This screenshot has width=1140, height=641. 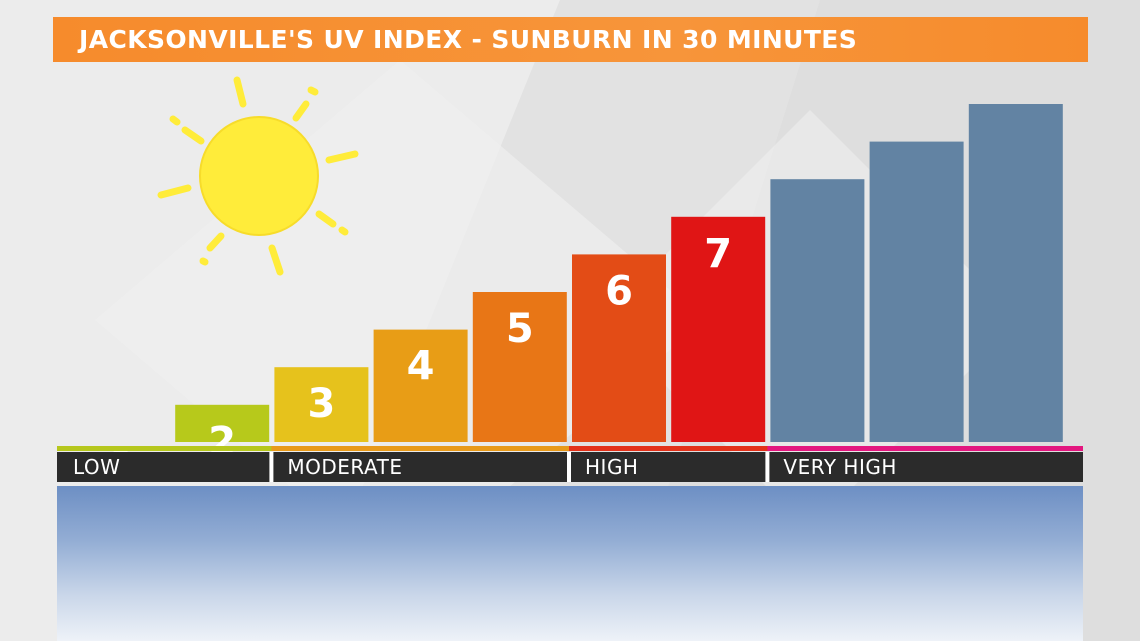 I want to click on group-strip-high, so click(x=669, y=448).